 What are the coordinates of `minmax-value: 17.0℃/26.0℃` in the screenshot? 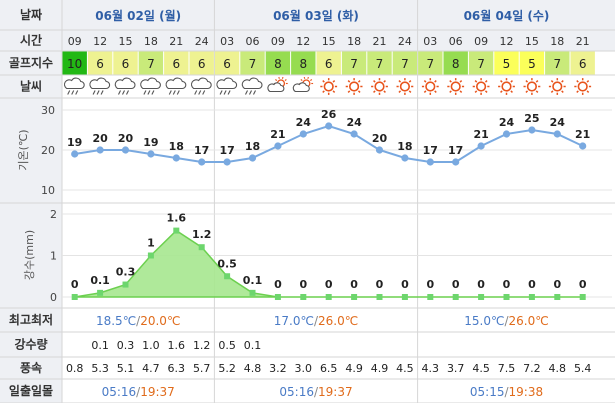 It's located at (316, 321).